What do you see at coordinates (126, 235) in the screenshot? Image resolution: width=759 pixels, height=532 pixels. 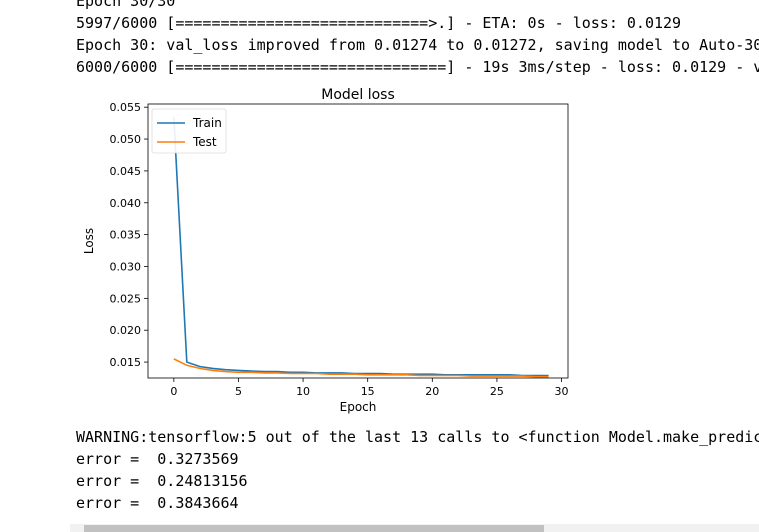 I see `y-tick-label: 0.035` at bounding box center [126, 235].